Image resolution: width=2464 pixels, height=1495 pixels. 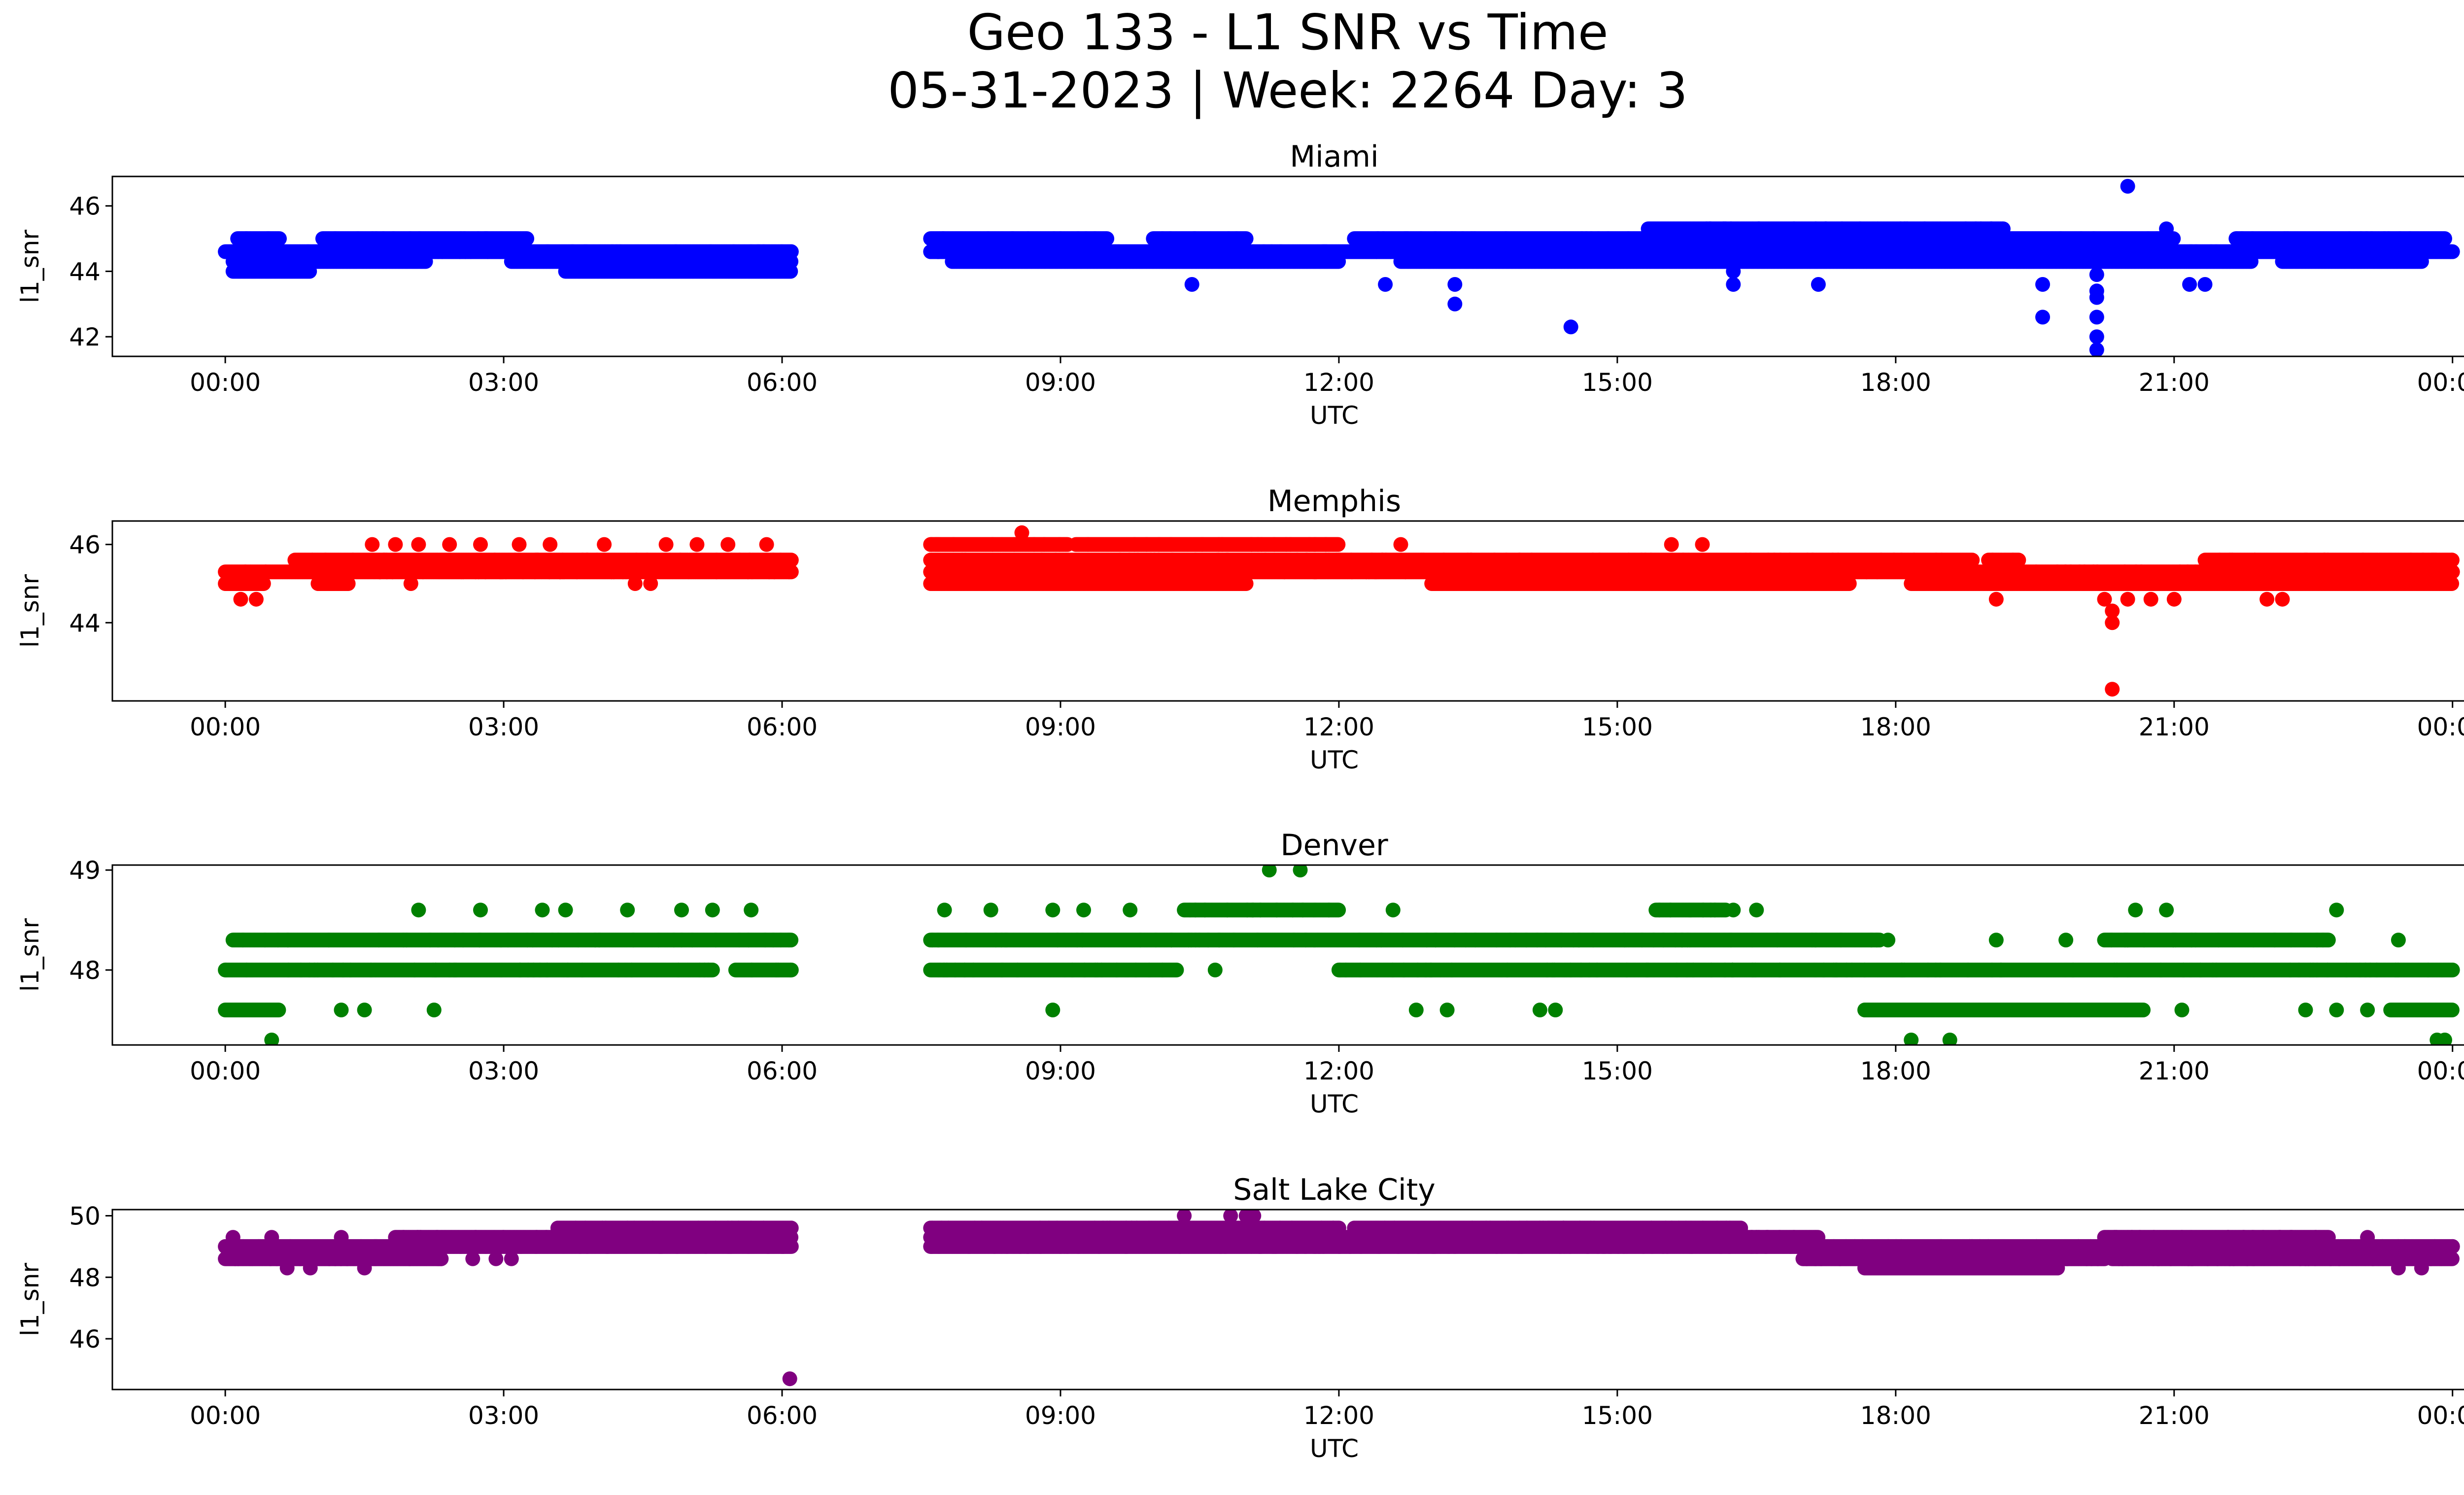 What do you see at coordinates (1287, 32) in the screenshot?
I see `figure-title-line1: Geo 133 - L1 SNR vs Time` at bounding box center [1287, 32].